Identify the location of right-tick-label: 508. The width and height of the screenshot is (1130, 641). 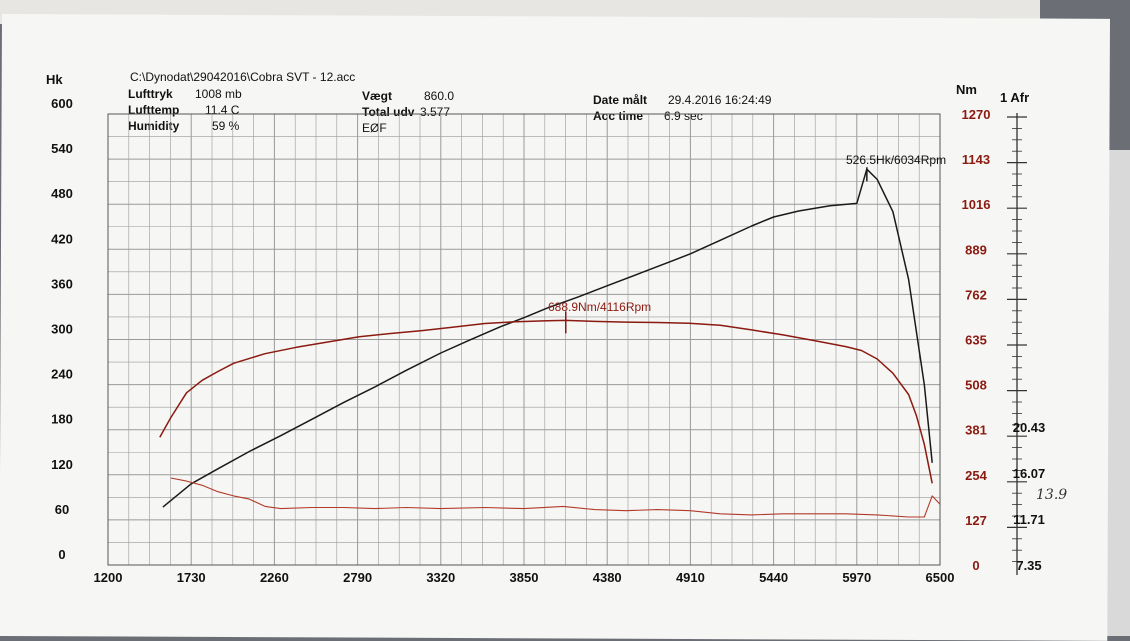
(976, 385).